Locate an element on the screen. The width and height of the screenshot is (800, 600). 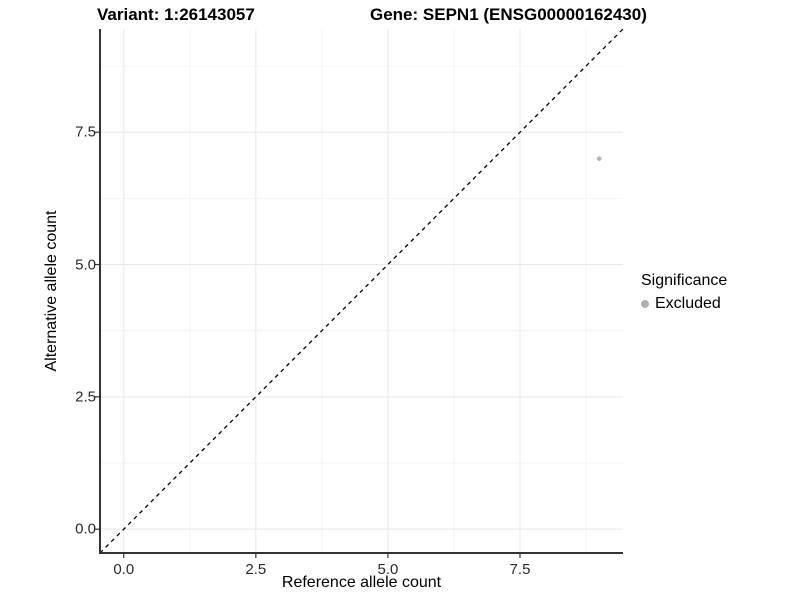
legend-item-excluded: Excluded is located at coordinates (684, 304).